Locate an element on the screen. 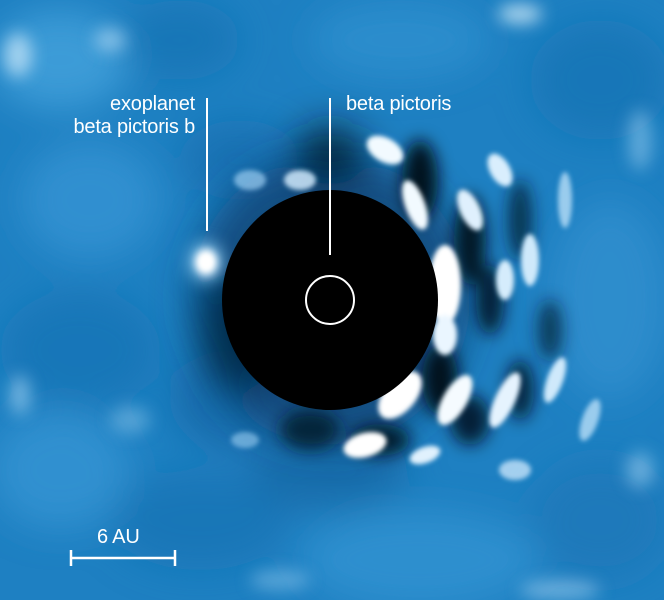 Image resolution: width=664 pixels, height=600 pixels. exoplanet-label: exoplanet beta pictoris b is located at coordinates (134, 116).